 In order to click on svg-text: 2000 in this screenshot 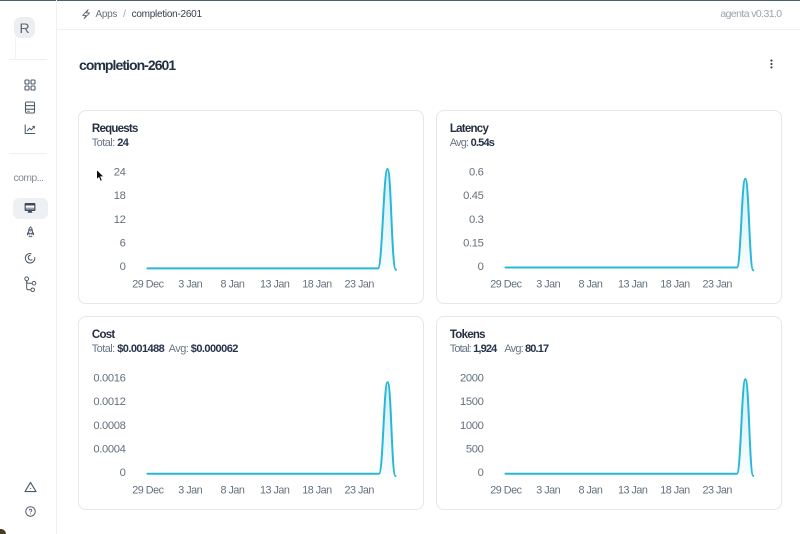, I will do `click(472, 379)`.